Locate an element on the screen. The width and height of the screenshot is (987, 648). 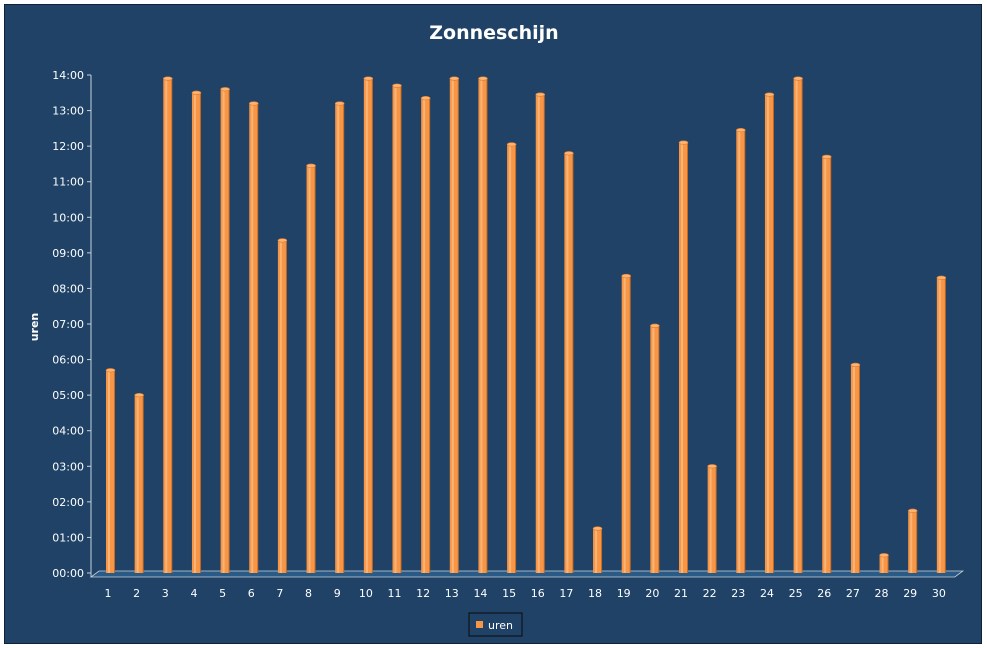
x-tick-label: 25 is located at coordinates (796, 593).